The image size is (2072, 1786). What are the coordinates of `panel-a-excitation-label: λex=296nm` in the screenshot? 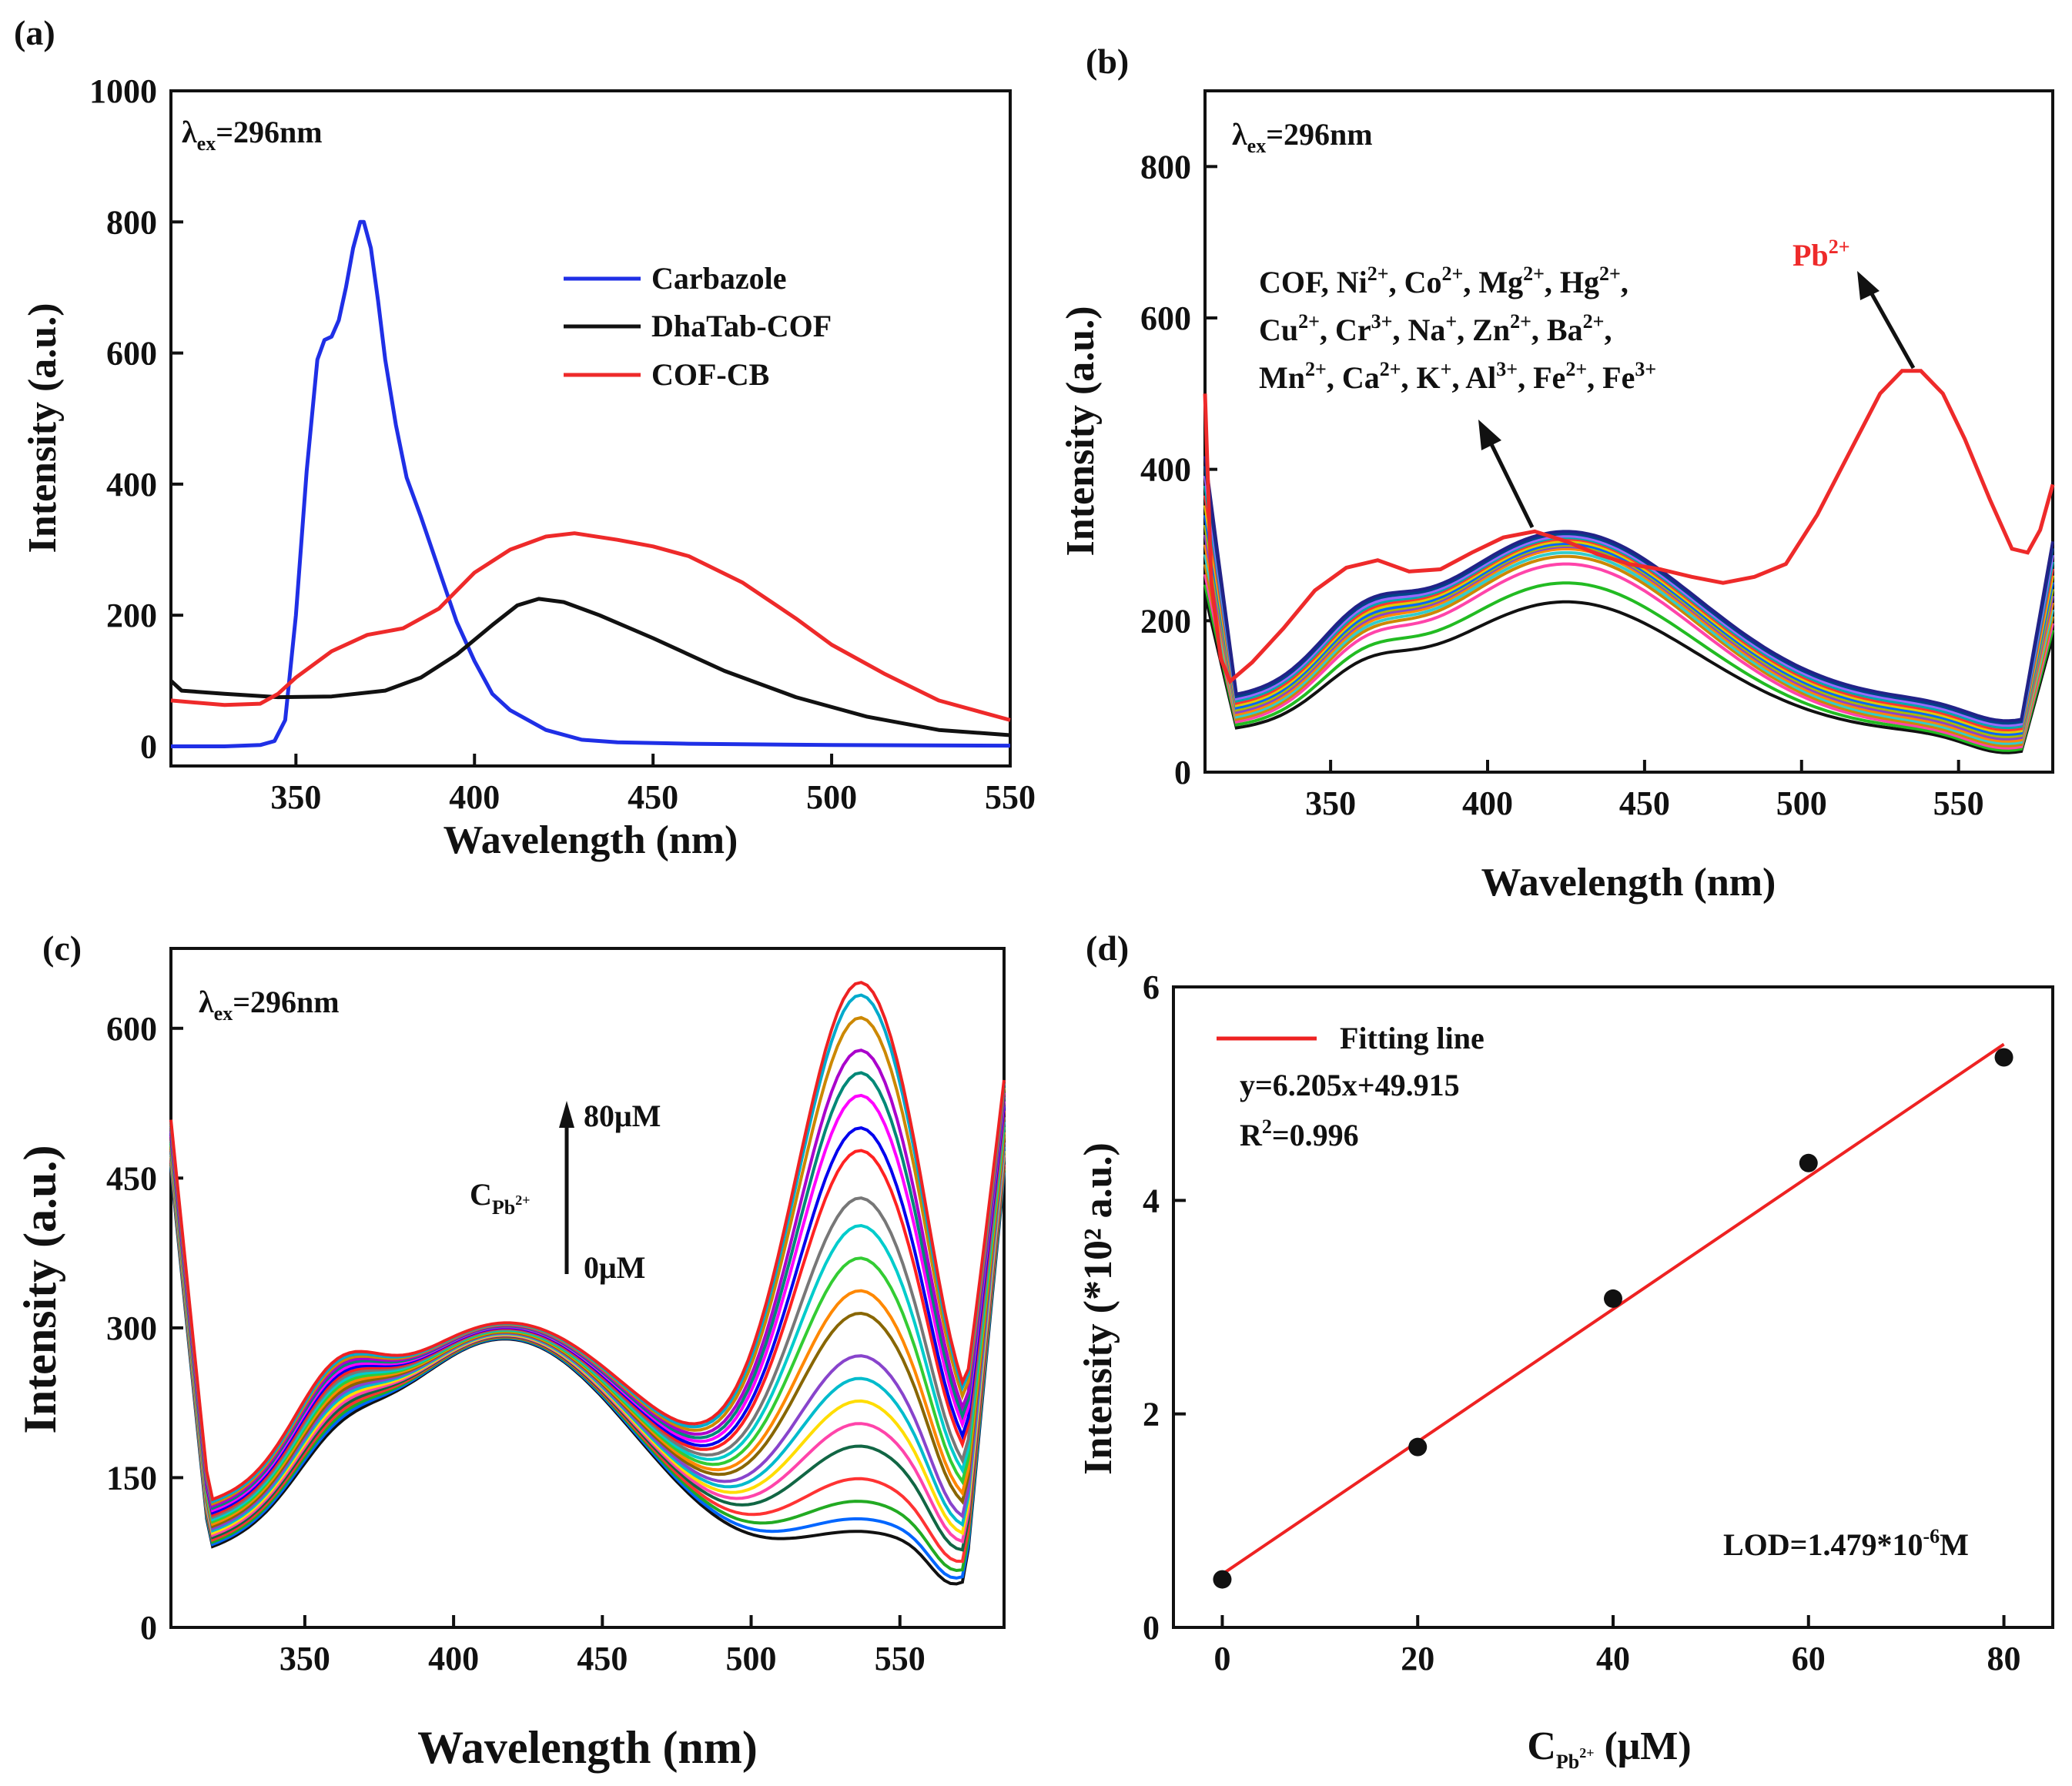 It's located at (253, 135).